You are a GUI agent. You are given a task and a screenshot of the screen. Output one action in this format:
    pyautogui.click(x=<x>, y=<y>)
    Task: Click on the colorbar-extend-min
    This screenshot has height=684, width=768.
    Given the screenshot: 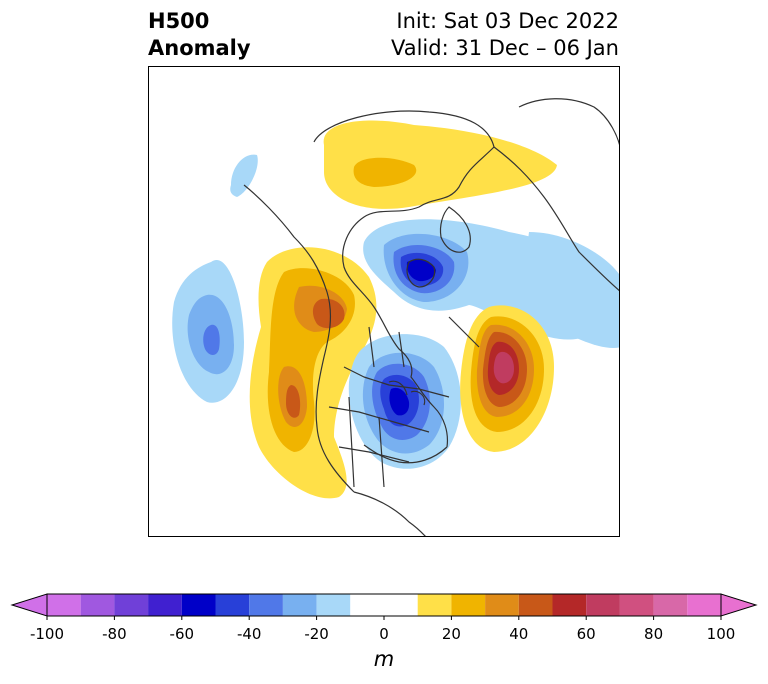 What is the action you would take?
    pyautogui.click(x=29, y=605)
    